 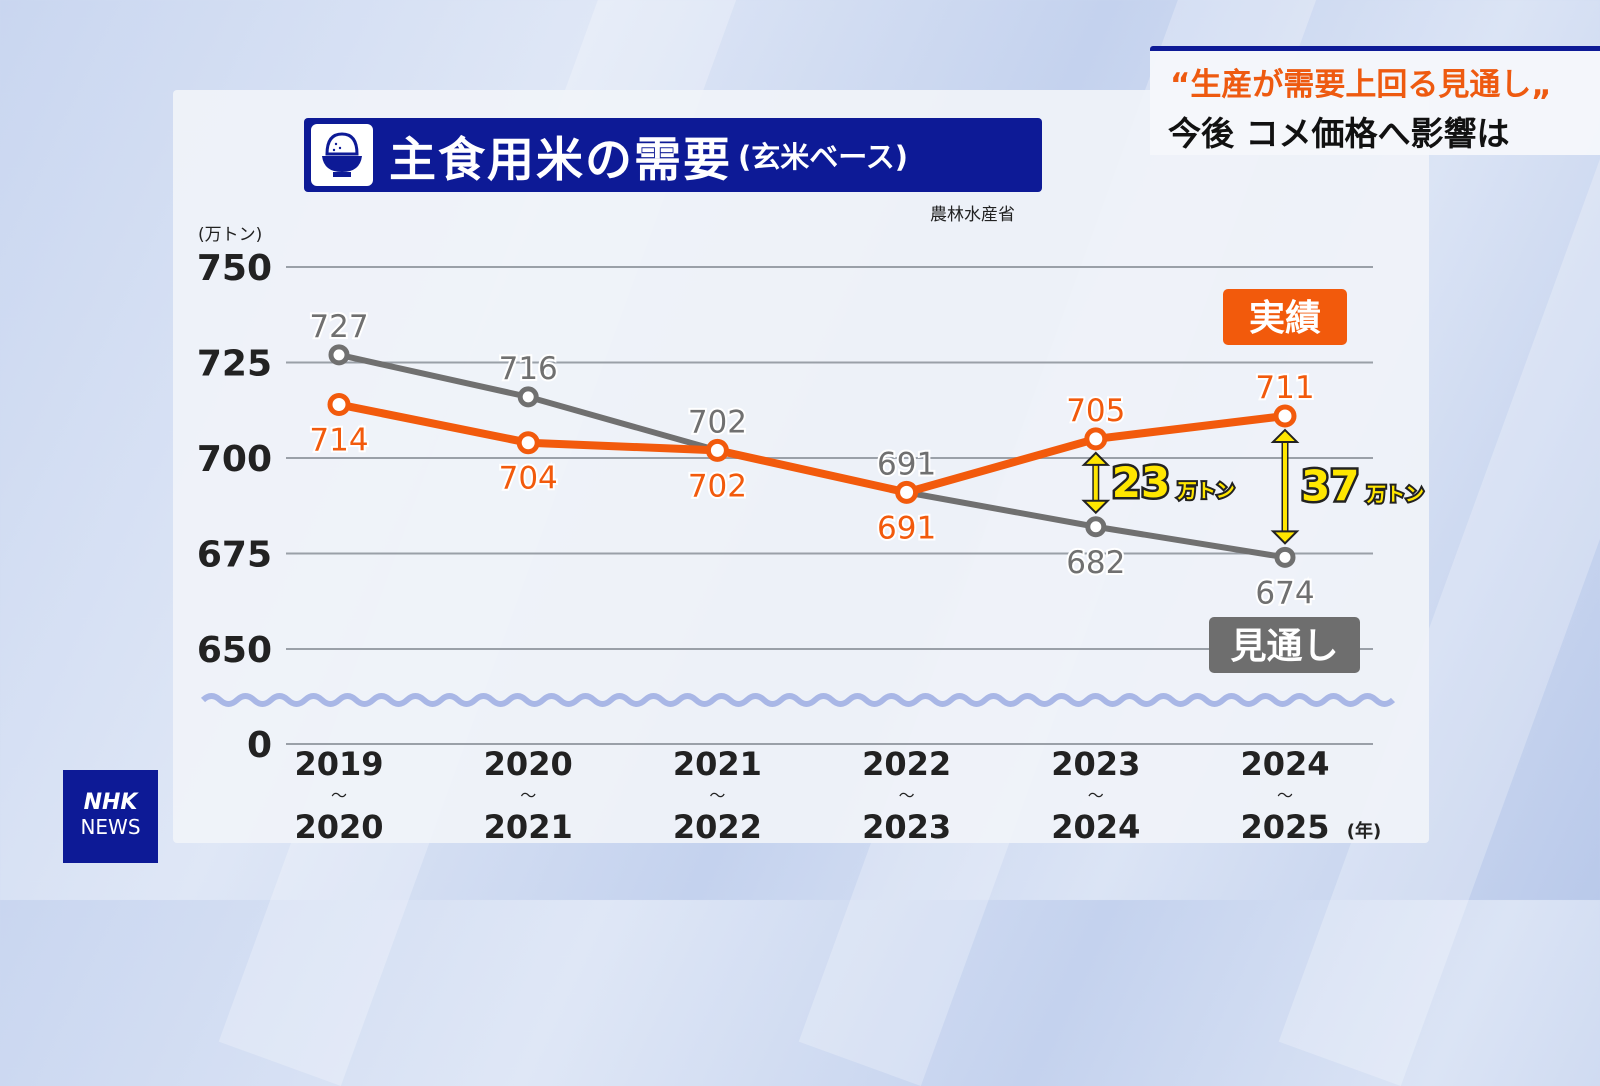 What do you see at coordinates (110, 802) in the screenshot?
I see `logo-line1: NHK` at bounding box center [110, 802].